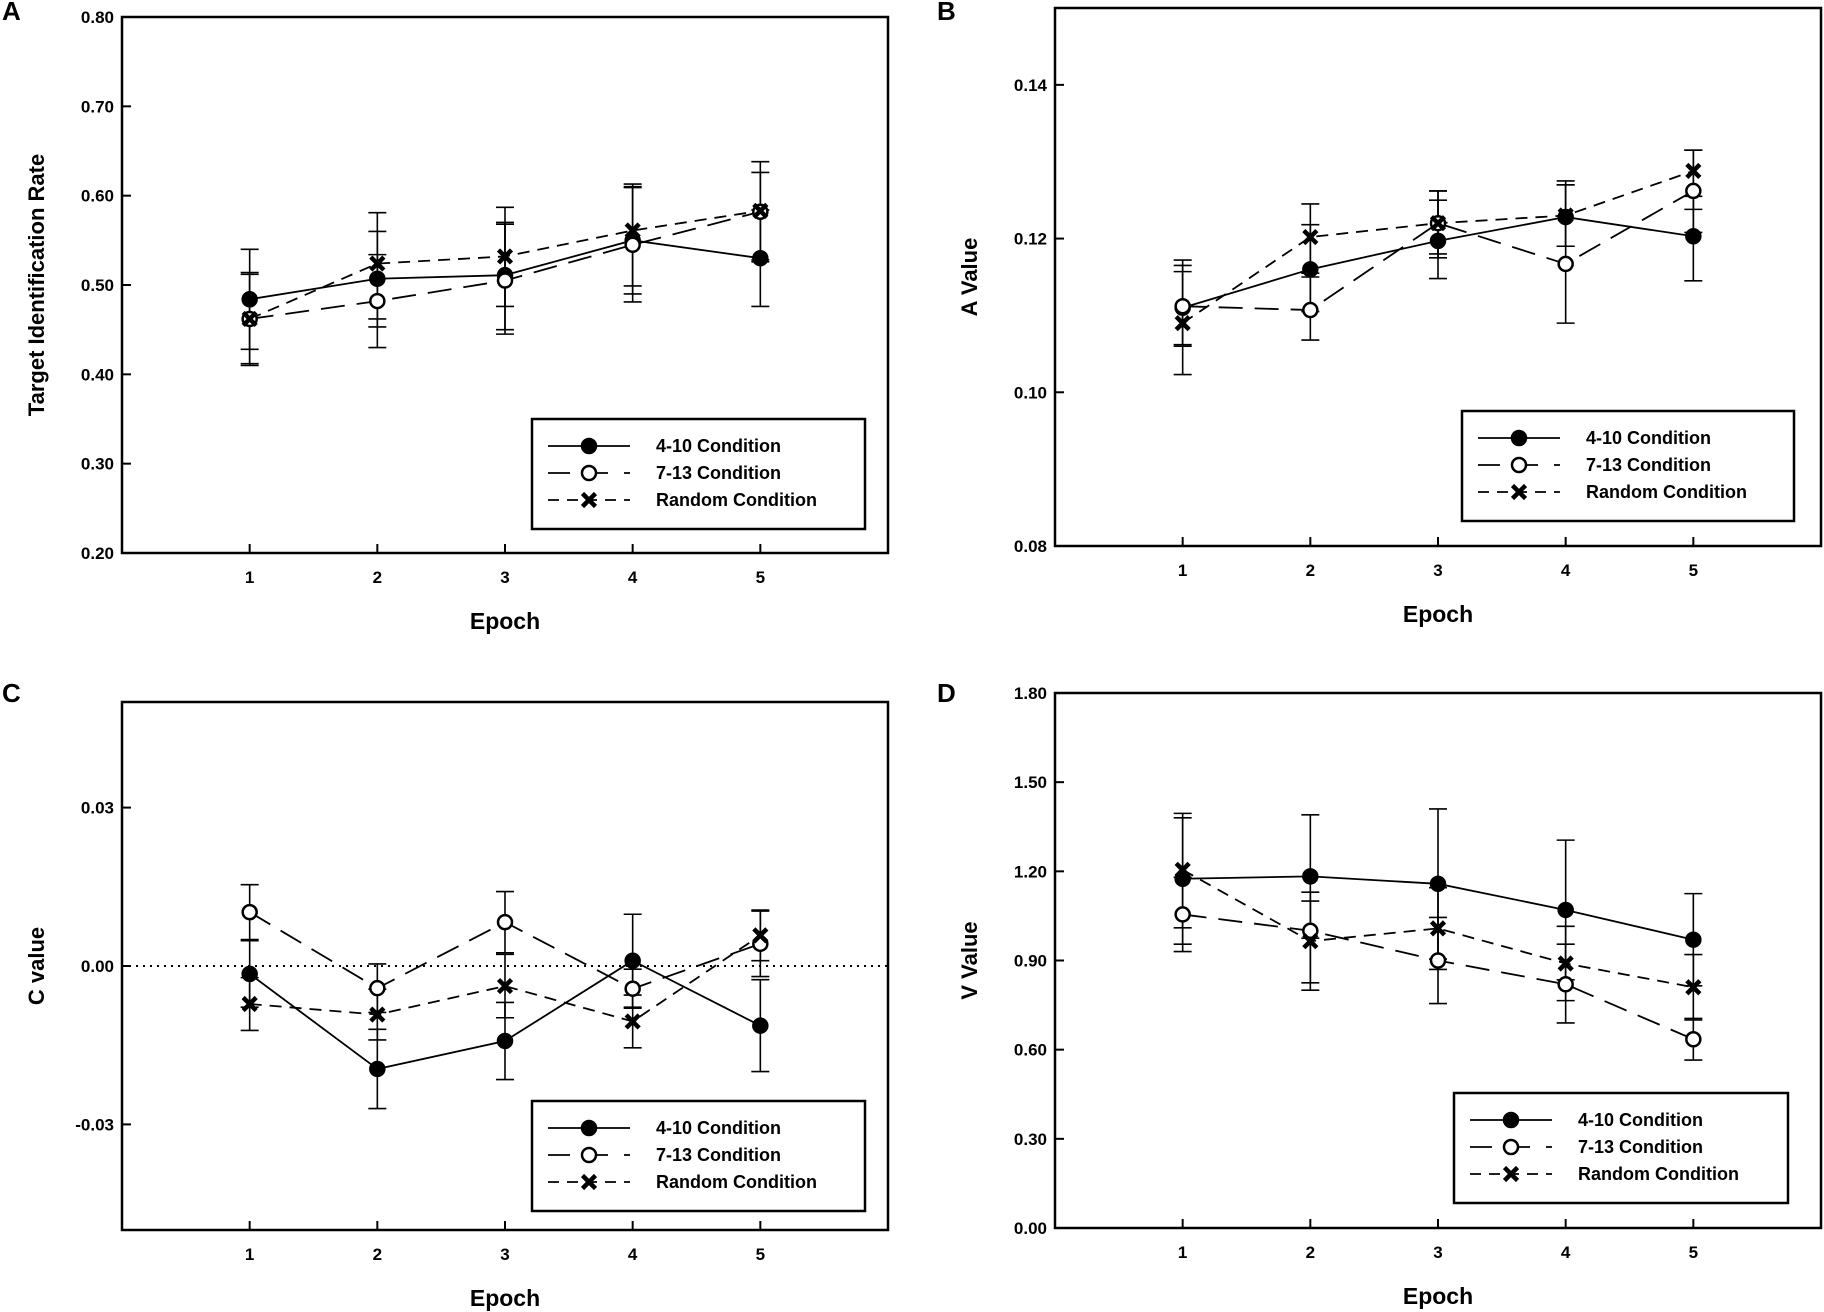  I want to click on y-tick-label: 1.80, so click(1030, 693).